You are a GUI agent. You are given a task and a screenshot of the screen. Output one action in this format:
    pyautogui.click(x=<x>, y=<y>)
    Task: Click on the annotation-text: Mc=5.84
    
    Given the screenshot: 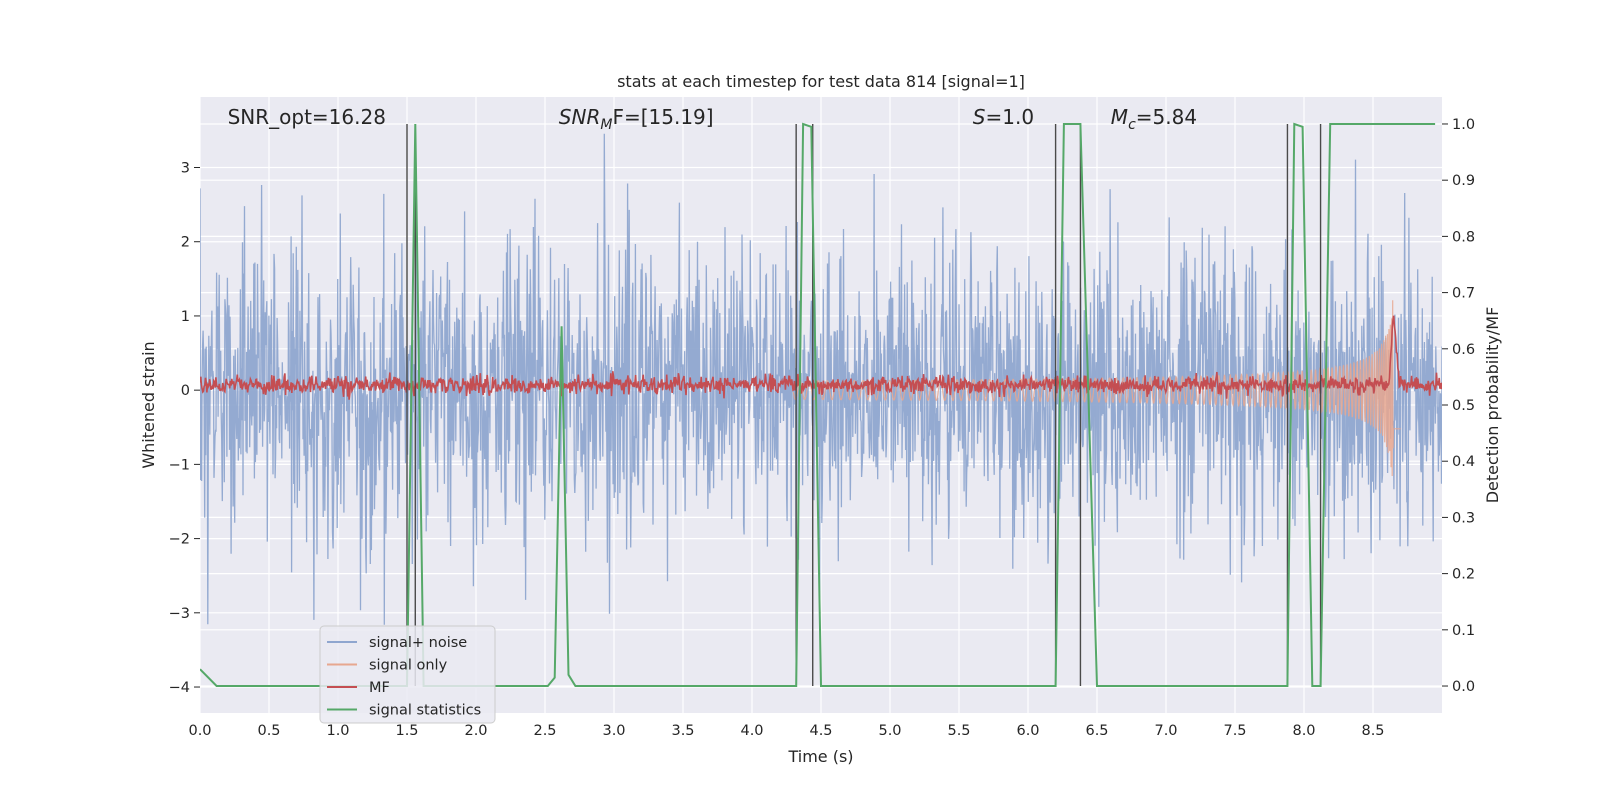 What is the action you would take?
    pyautogui.click(x=1154, y=119)
    